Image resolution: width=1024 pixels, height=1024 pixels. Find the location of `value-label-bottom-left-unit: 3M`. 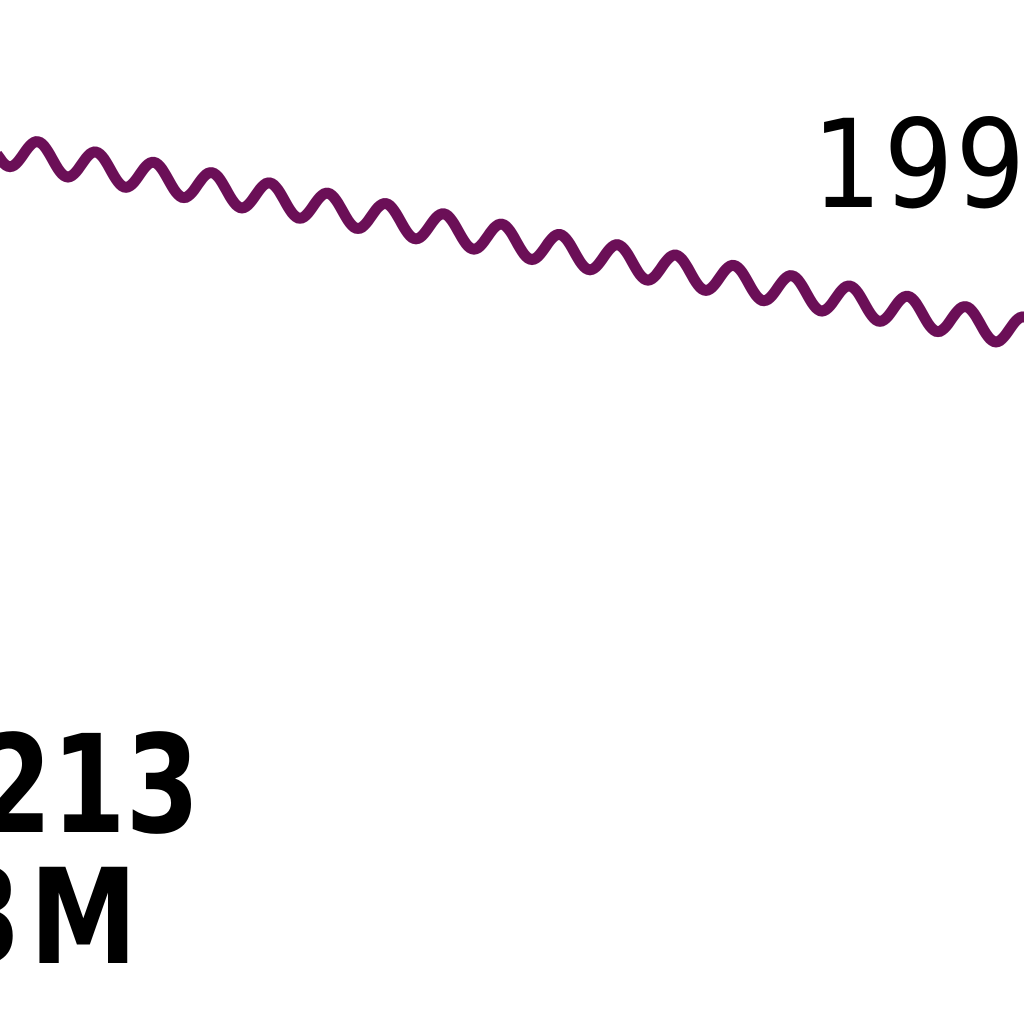

value-label-bottom-left-unit: 3M is located at coordinates (73, 918).